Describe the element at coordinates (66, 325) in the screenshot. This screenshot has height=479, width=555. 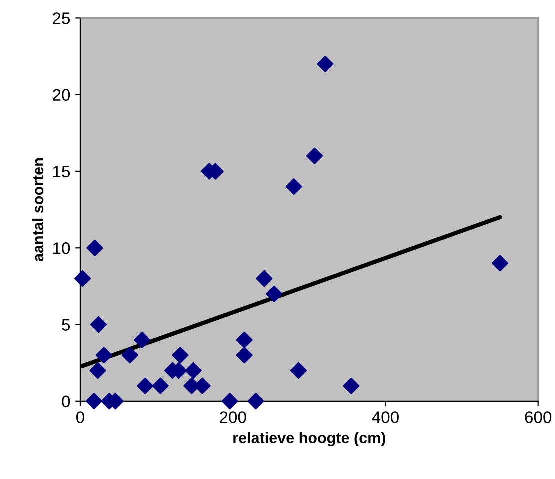
I see `y-tick-label: 5` at that location.